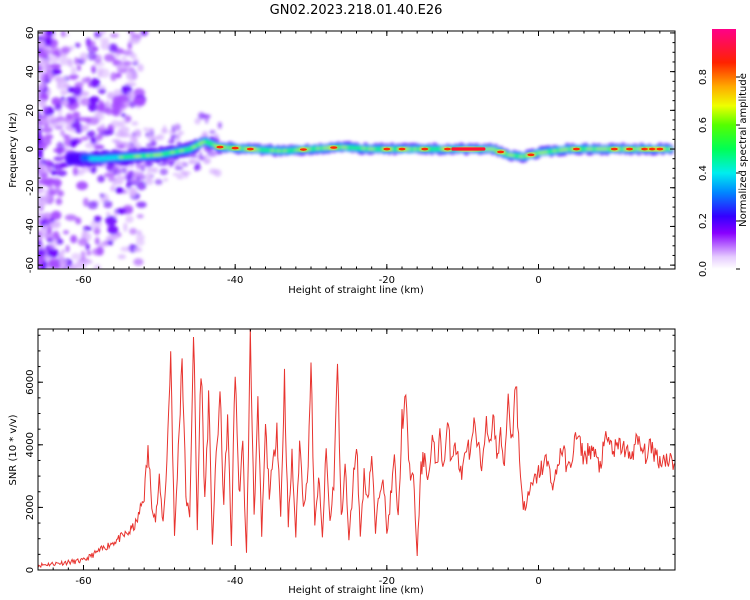 This screenshot has width=750, height=600. I want to click on figure-title: GN02.2023.218.01.40.E26, so click(356, 10).